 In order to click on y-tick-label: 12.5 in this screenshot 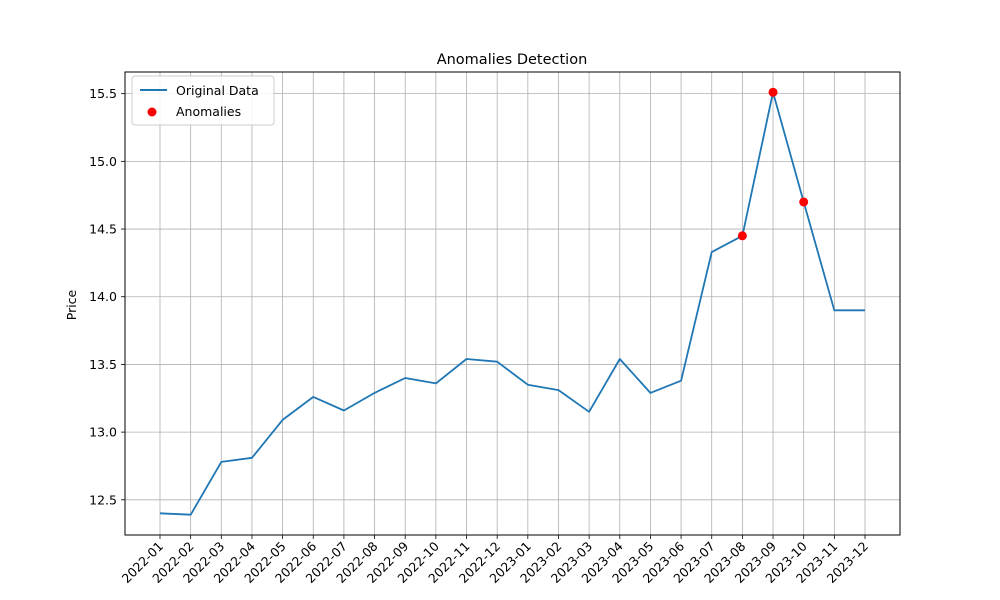, I will do `click(103, 499)`.